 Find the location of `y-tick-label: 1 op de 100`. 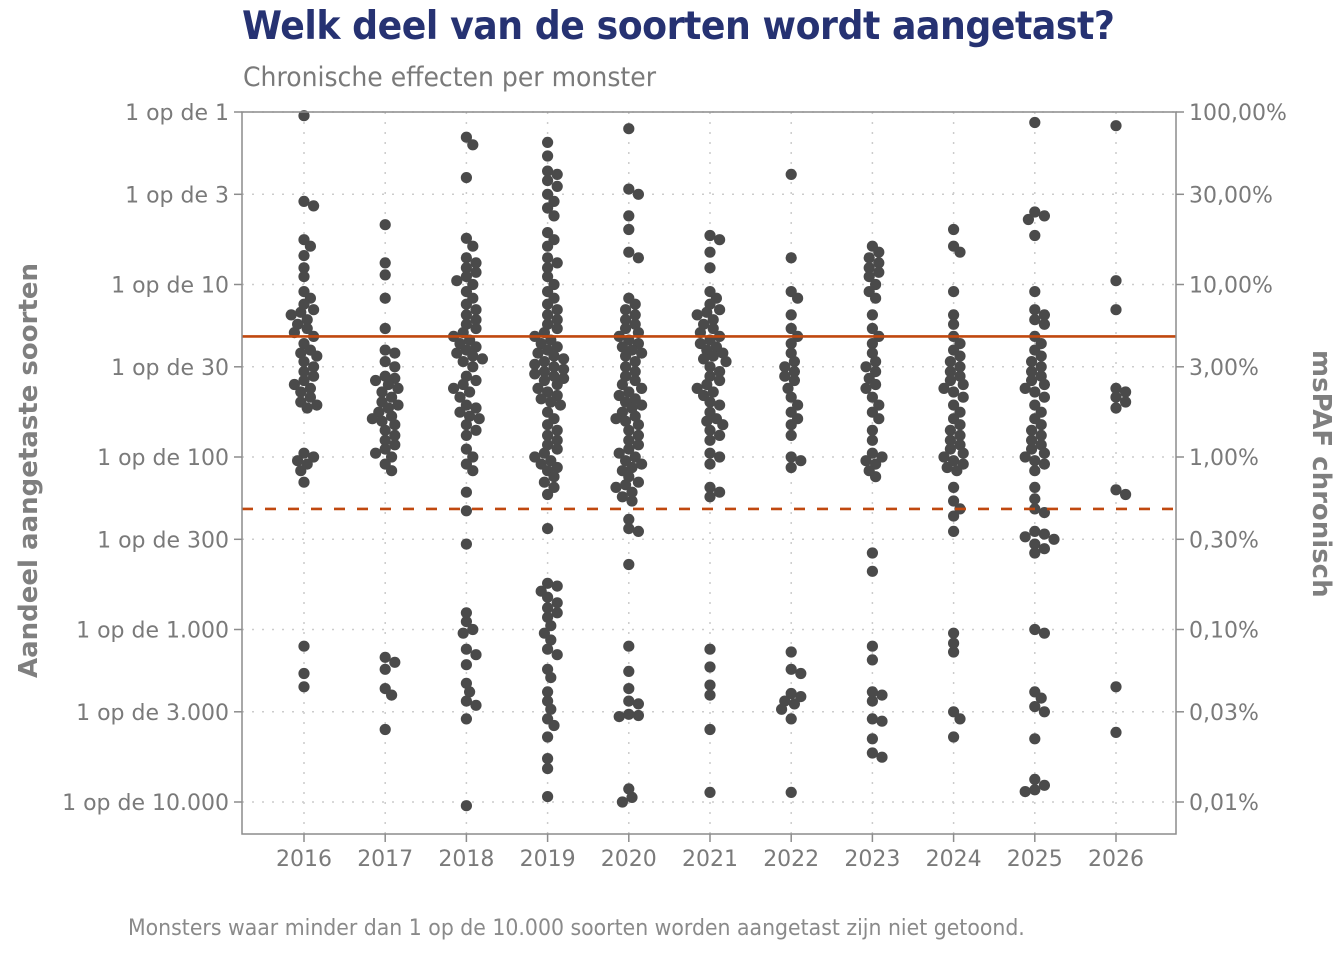

y-tick-label: 1 op de 100 is located at coordinates (163, 458).